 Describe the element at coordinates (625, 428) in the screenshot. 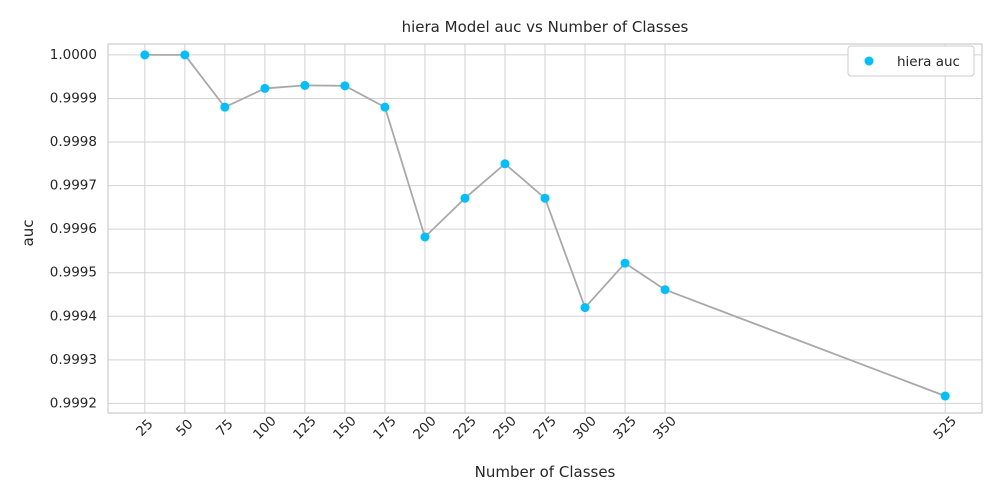

I see `x-tick-label: 325` at that location.